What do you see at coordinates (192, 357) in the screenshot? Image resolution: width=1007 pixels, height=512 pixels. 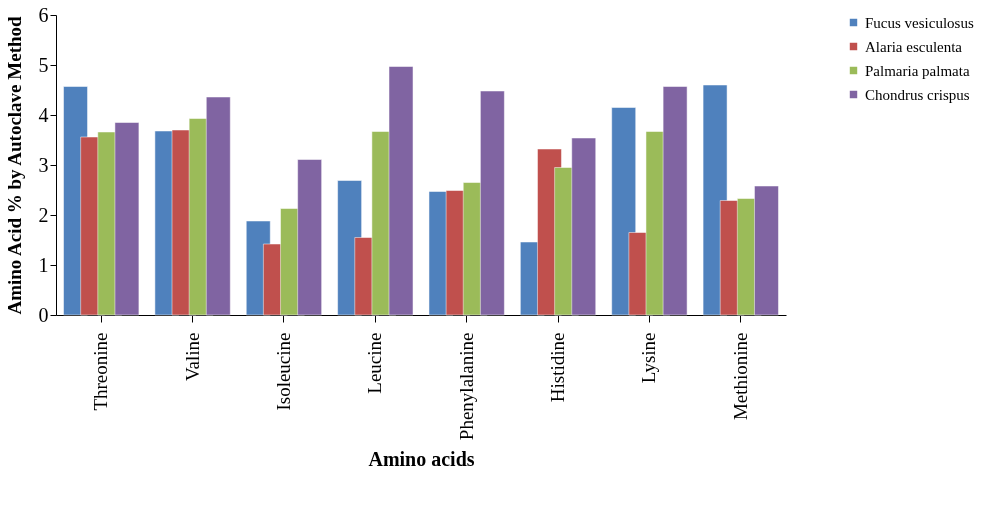 I see `x-tick-label: Valine` at bounding box center [192, 357].